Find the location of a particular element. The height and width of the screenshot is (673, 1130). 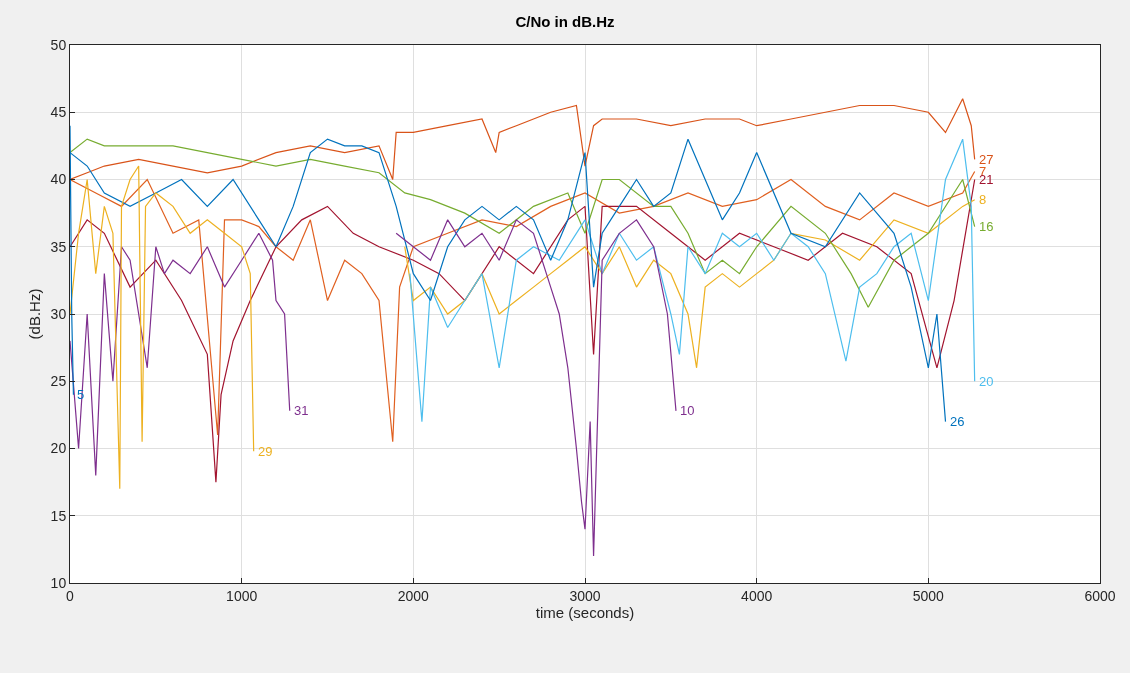

x-tick-label: 1000 is located at coordinates (242, 595).